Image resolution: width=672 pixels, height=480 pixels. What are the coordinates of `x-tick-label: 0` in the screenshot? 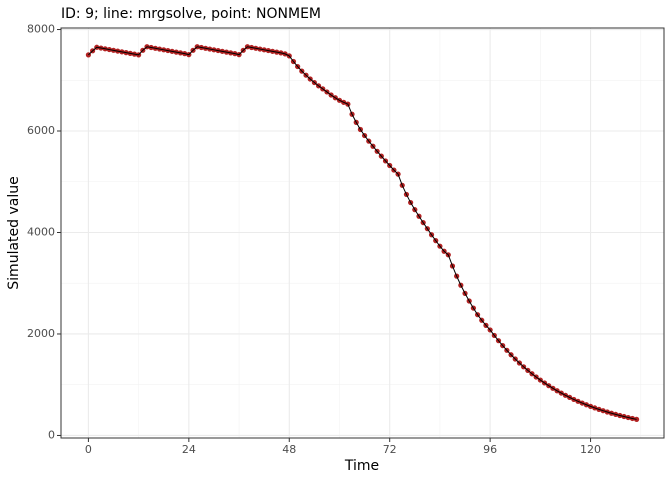 It's located at (88, 449).